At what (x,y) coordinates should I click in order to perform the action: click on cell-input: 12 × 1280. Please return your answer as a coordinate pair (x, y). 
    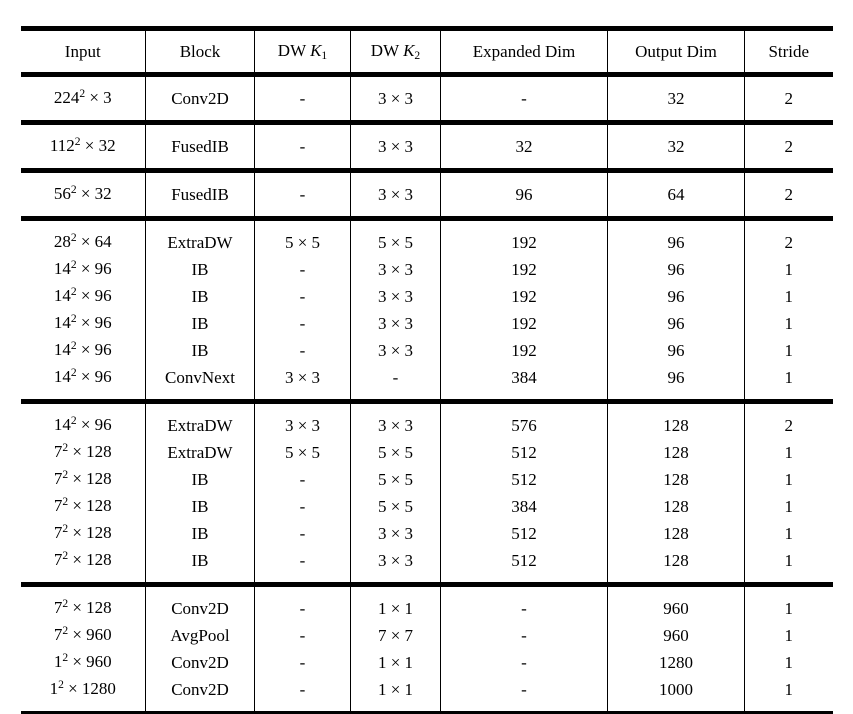
    Looking at the image, I should click on (82, 687).